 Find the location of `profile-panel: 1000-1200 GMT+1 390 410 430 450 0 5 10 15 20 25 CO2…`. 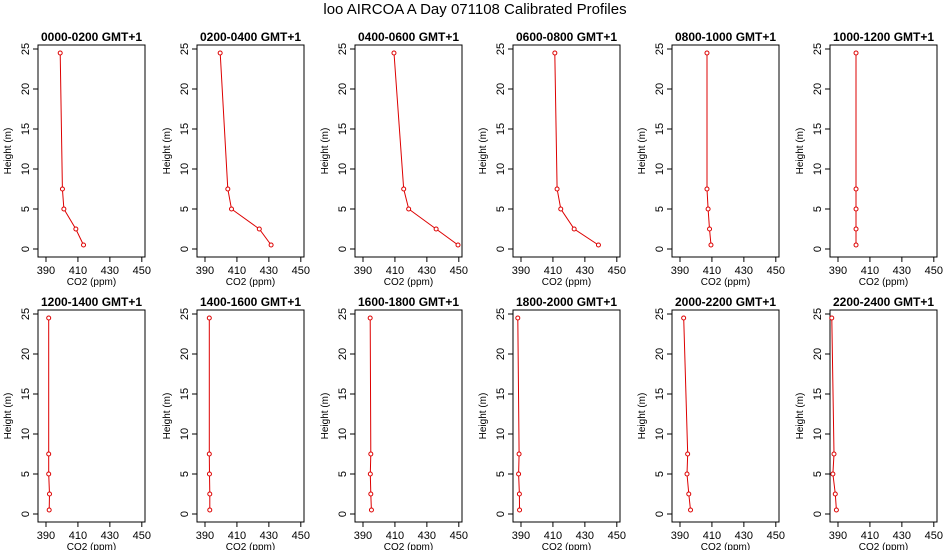

profile-panel: 1000-1200 GMT+1 390 410 430 450 0 5 10 15 20 25 CO2… is located at coordinates (869, 159).